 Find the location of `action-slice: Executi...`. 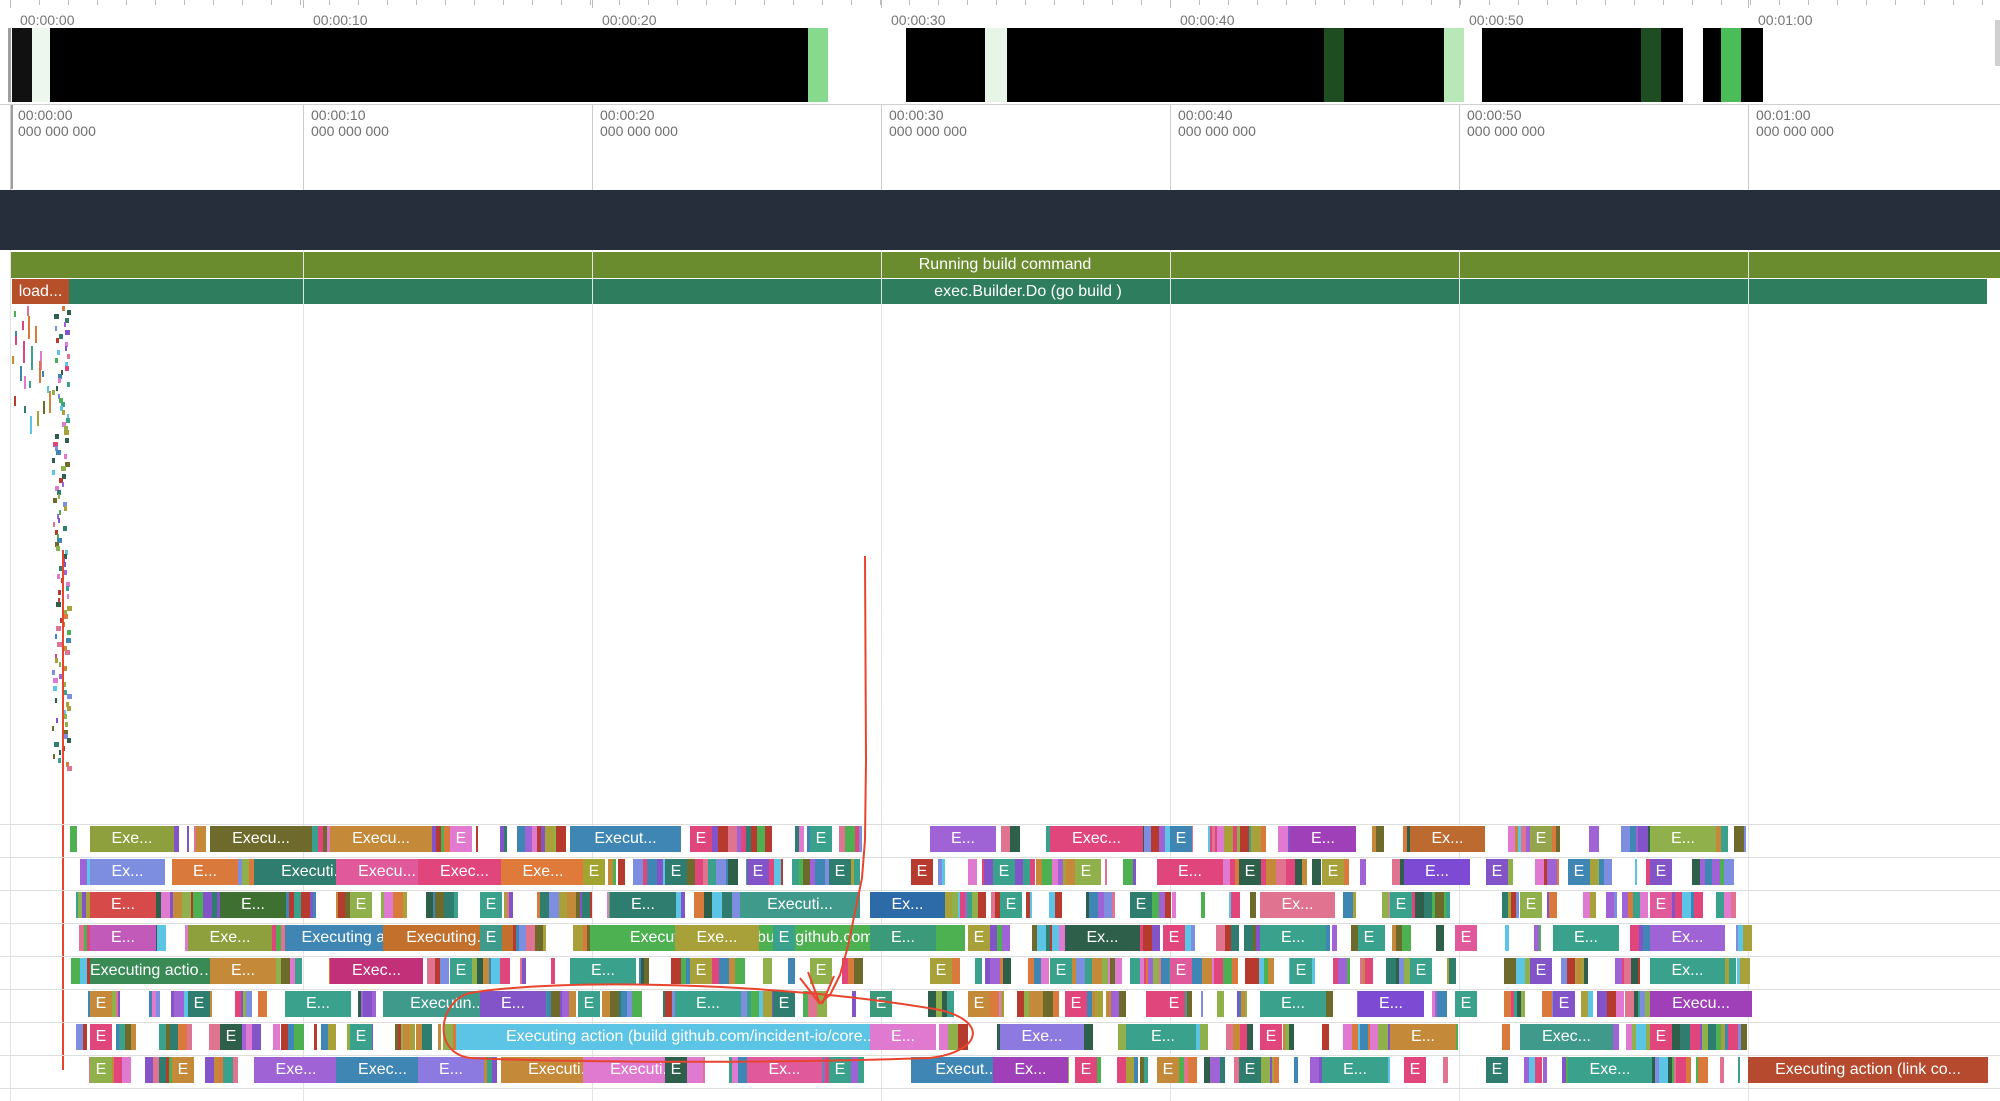

action-slice: Executi... is located at coordinates (800, 905).